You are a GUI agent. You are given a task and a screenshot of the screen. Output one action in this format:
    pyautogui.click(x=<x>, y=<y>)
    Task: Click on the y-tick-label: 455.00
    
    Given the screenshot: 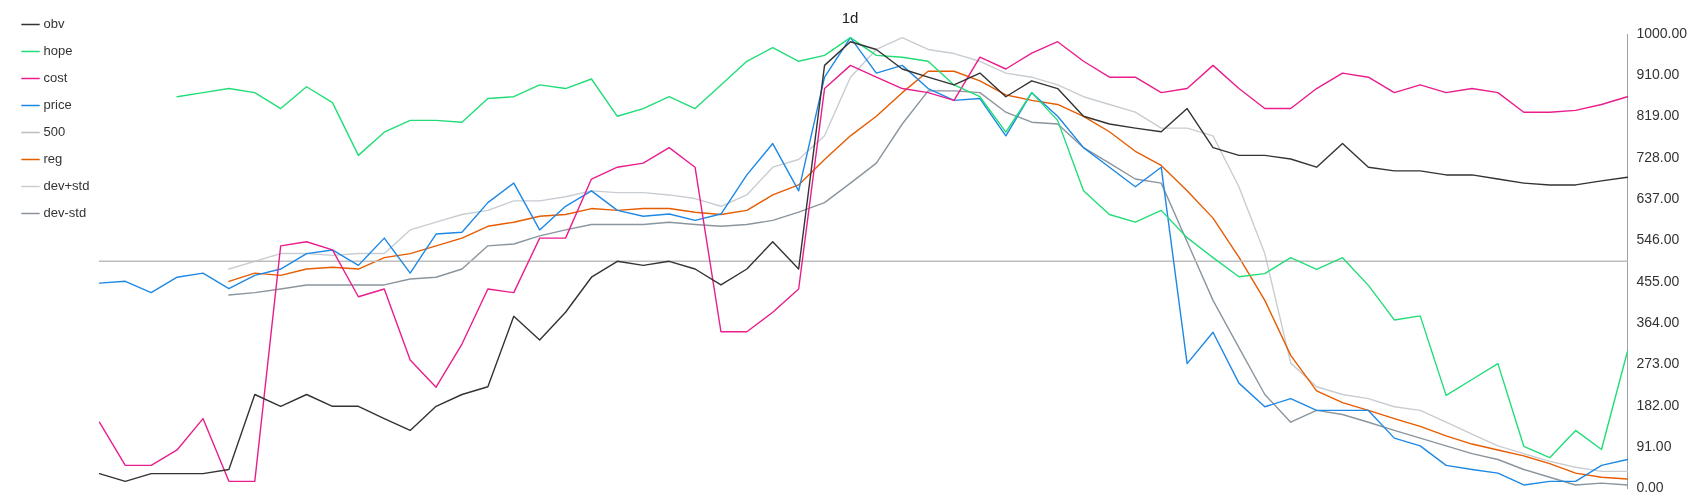 What is the action you would take?
    pyautogui.click(x=1658, y=280)
    